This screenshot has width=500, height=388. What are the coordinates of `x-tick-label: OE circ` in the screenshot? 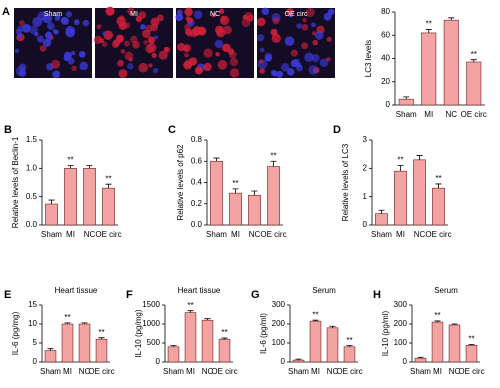 It's located at (108, 234).